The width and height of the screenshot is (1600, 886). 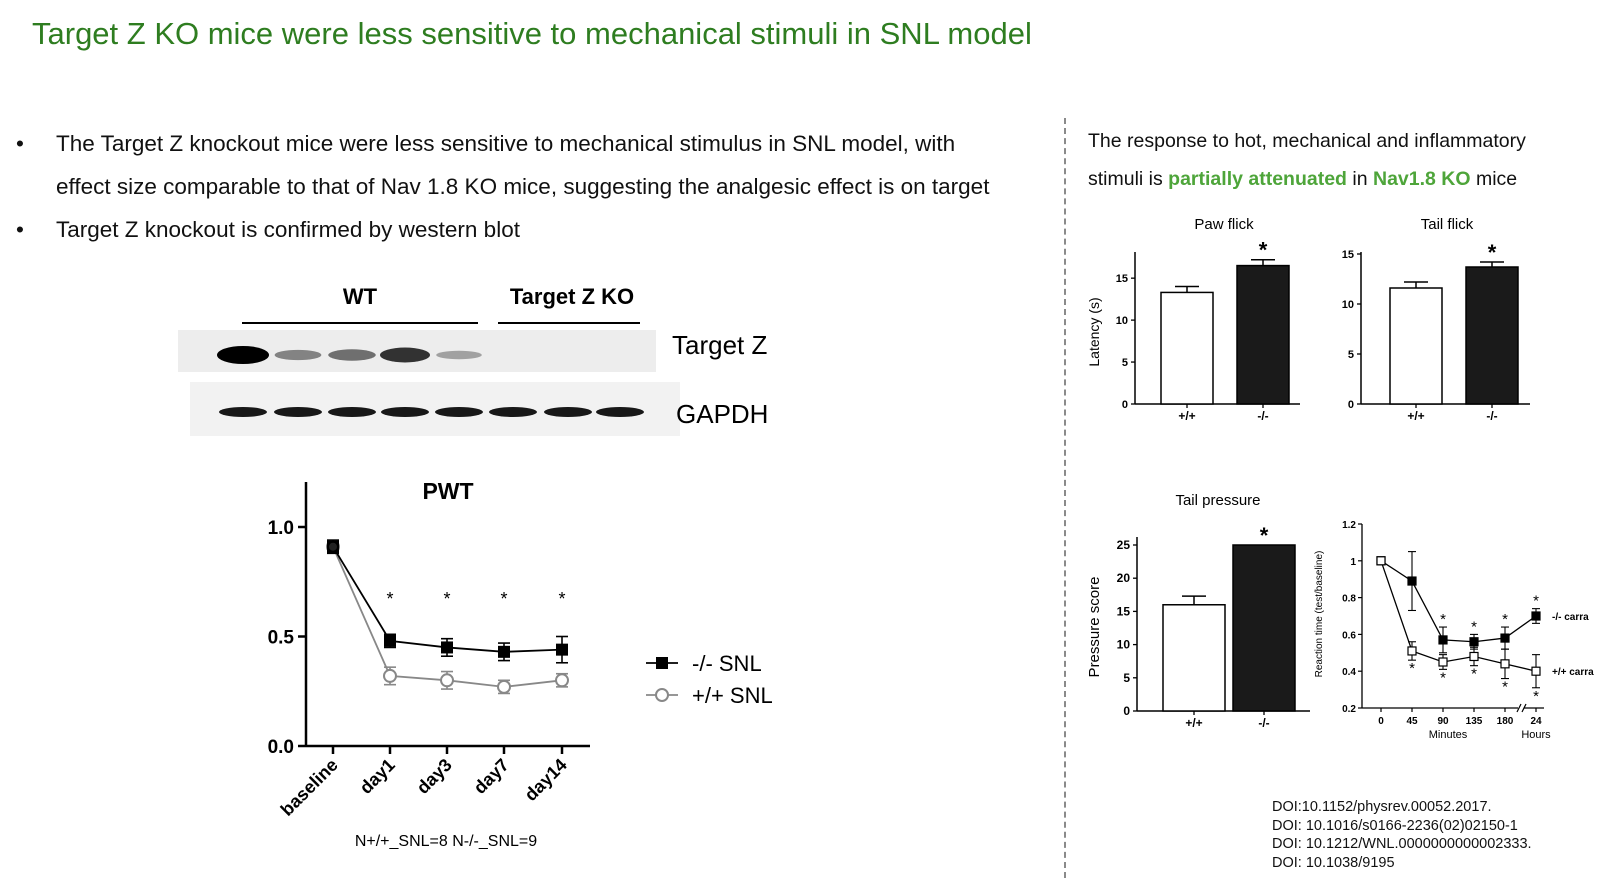 What do you see at coordinates (1421, 179) in the screenshot?
I see `highlight-text: Nav1.8 KO` at bounding box center [1421, 179].